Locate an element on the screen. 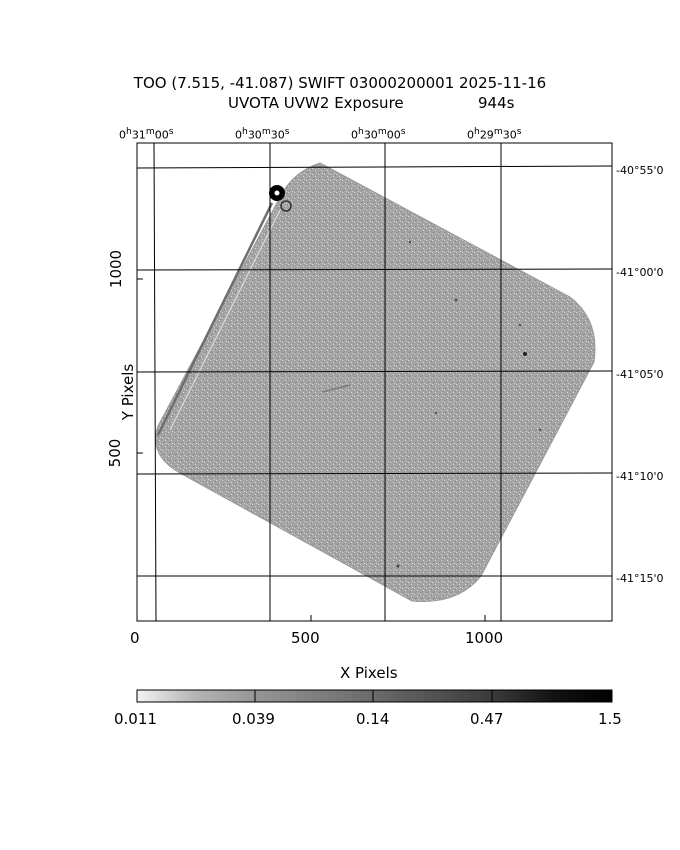 This screenshot has height=850, width=680. ra-label-4: 0h29m30s is located at coordinates (494, 134).